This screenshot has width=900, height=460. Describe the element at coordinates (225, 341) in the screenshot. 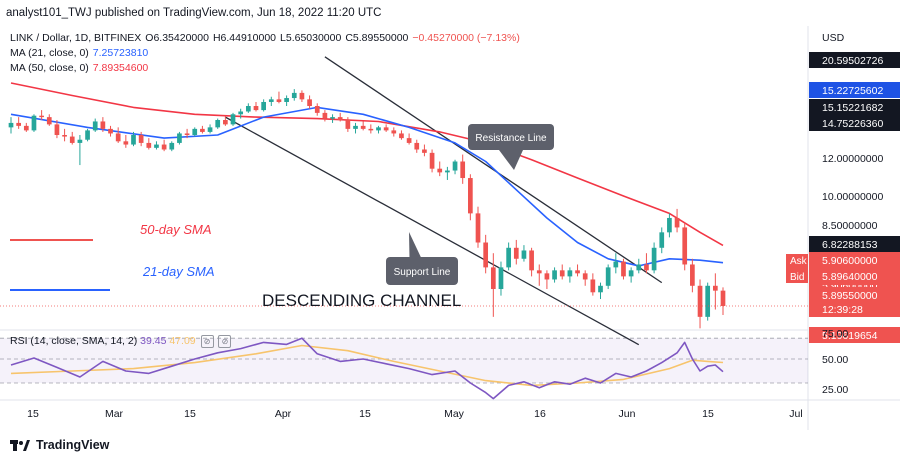

I see `settings-icon: ⊘` at that location.